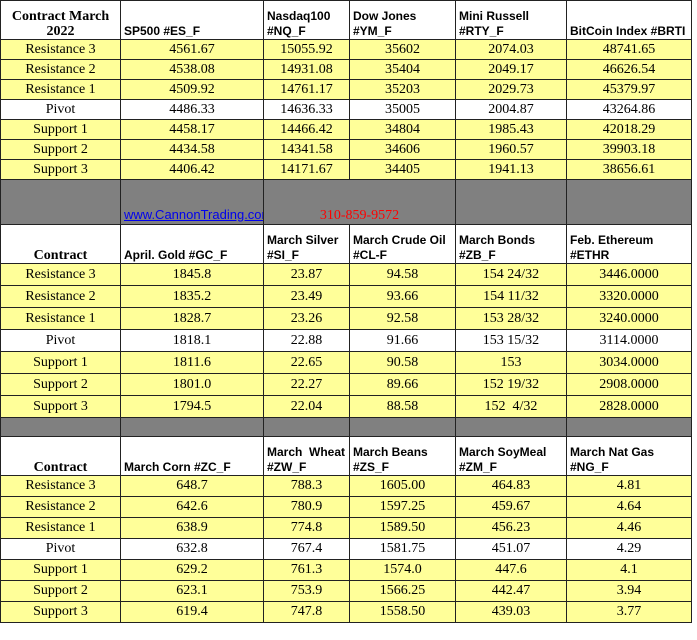 This screenshot has width=697, height=640. I want to click on level-value: 2004.87, so click(511, 109).